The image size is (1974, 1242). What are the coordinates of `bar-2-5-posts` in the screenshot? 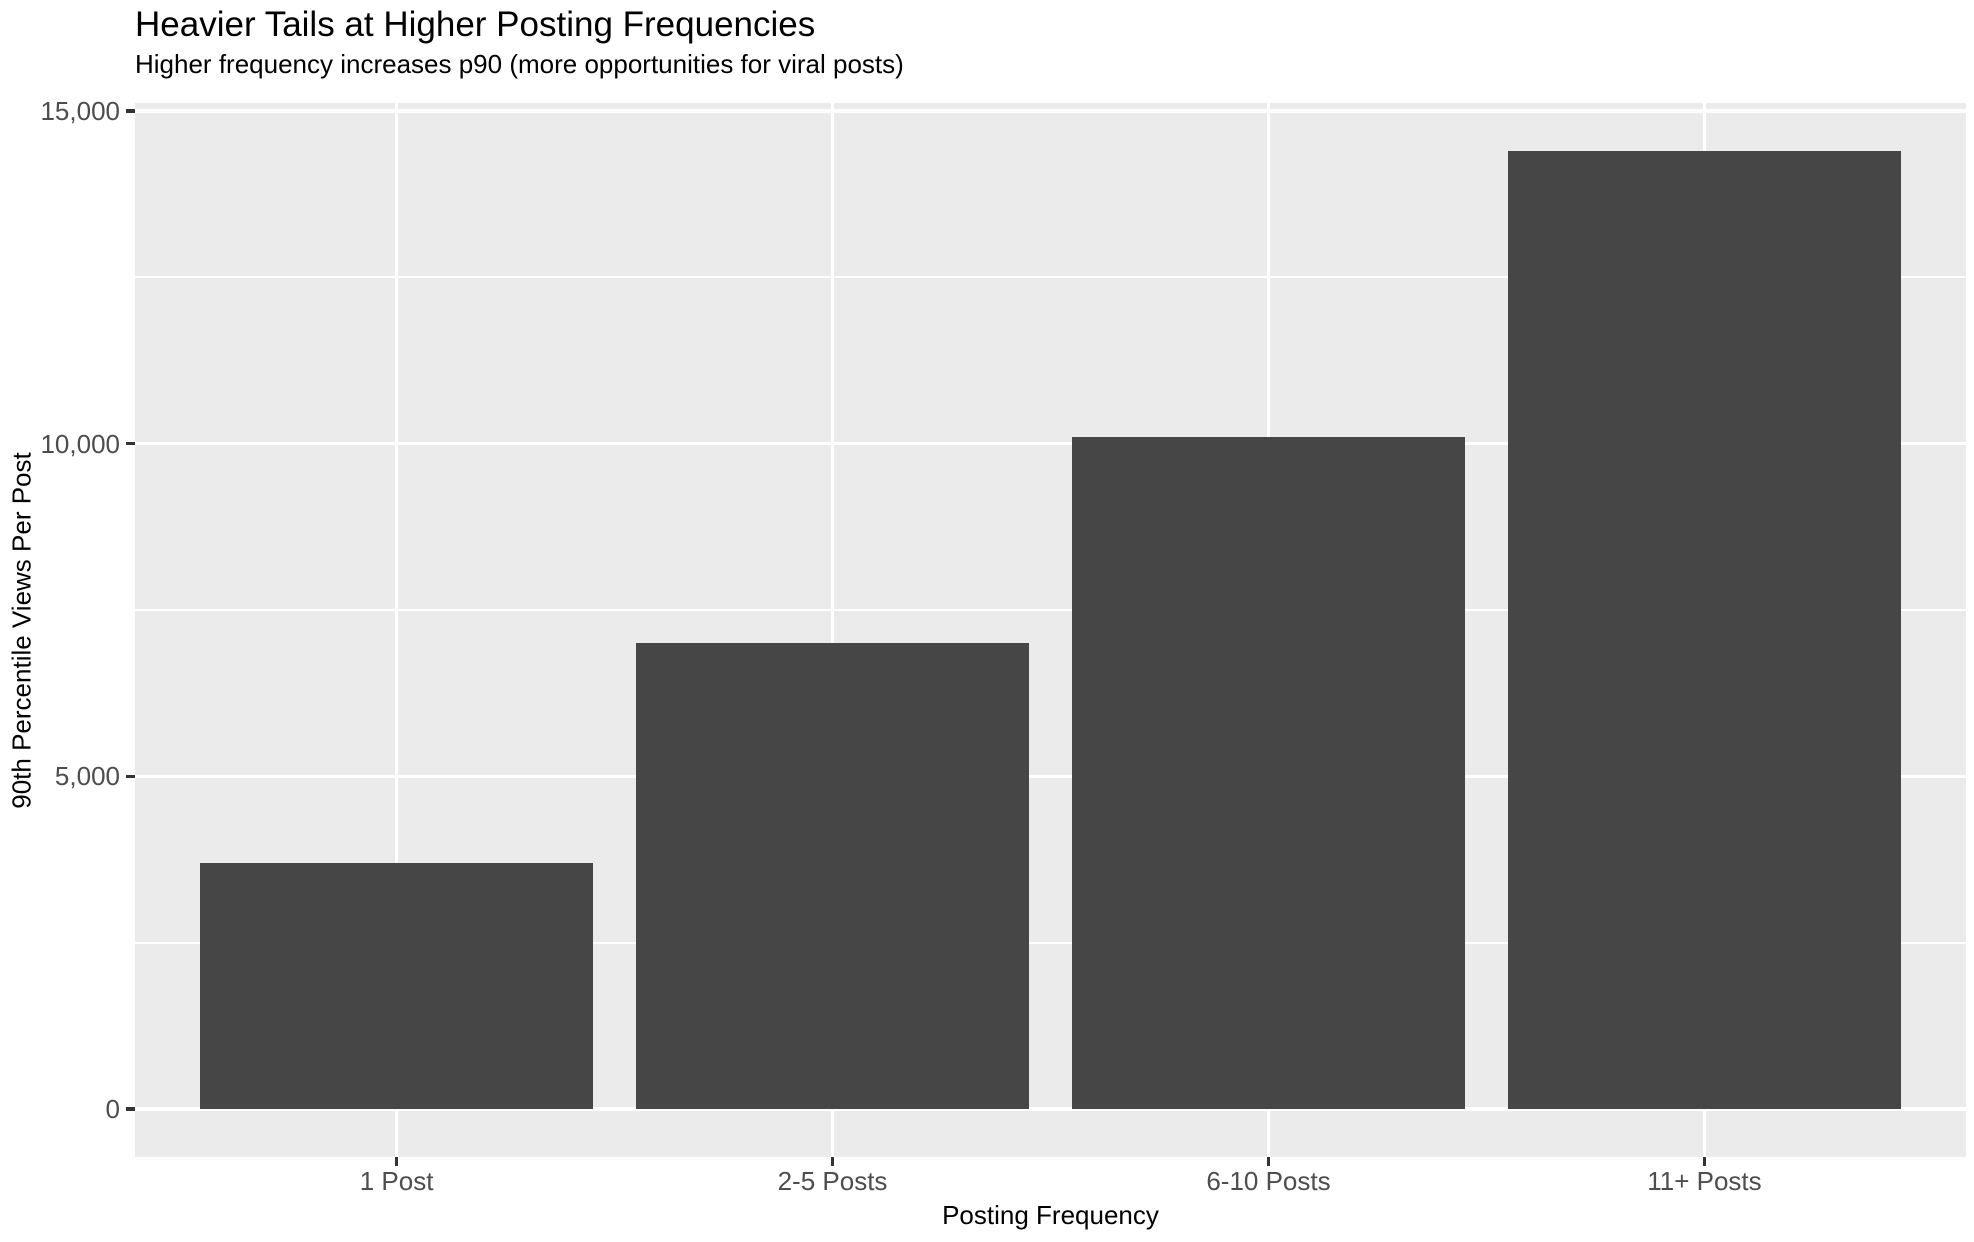 It's located at (832, 876).